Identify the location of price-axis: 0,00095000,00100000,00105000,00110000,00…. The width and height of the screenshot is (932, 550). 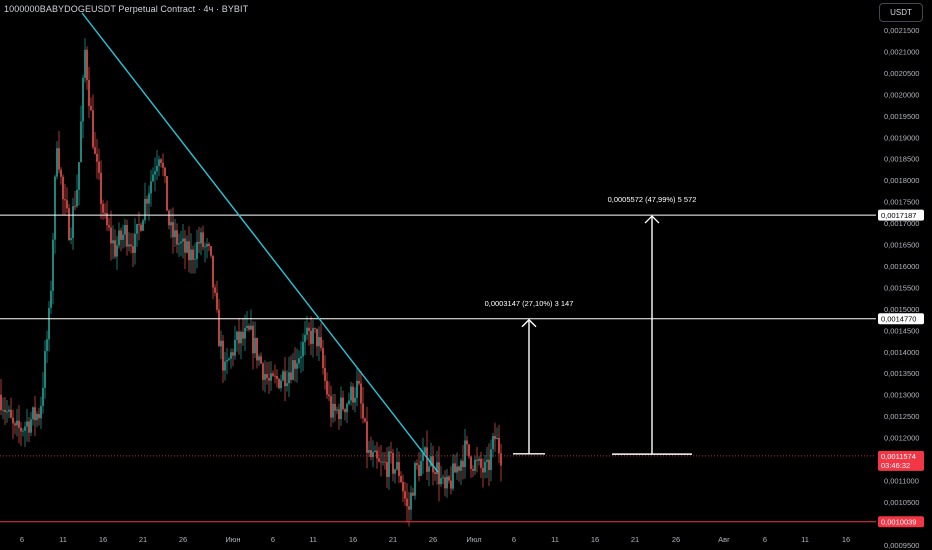
(901, 288).